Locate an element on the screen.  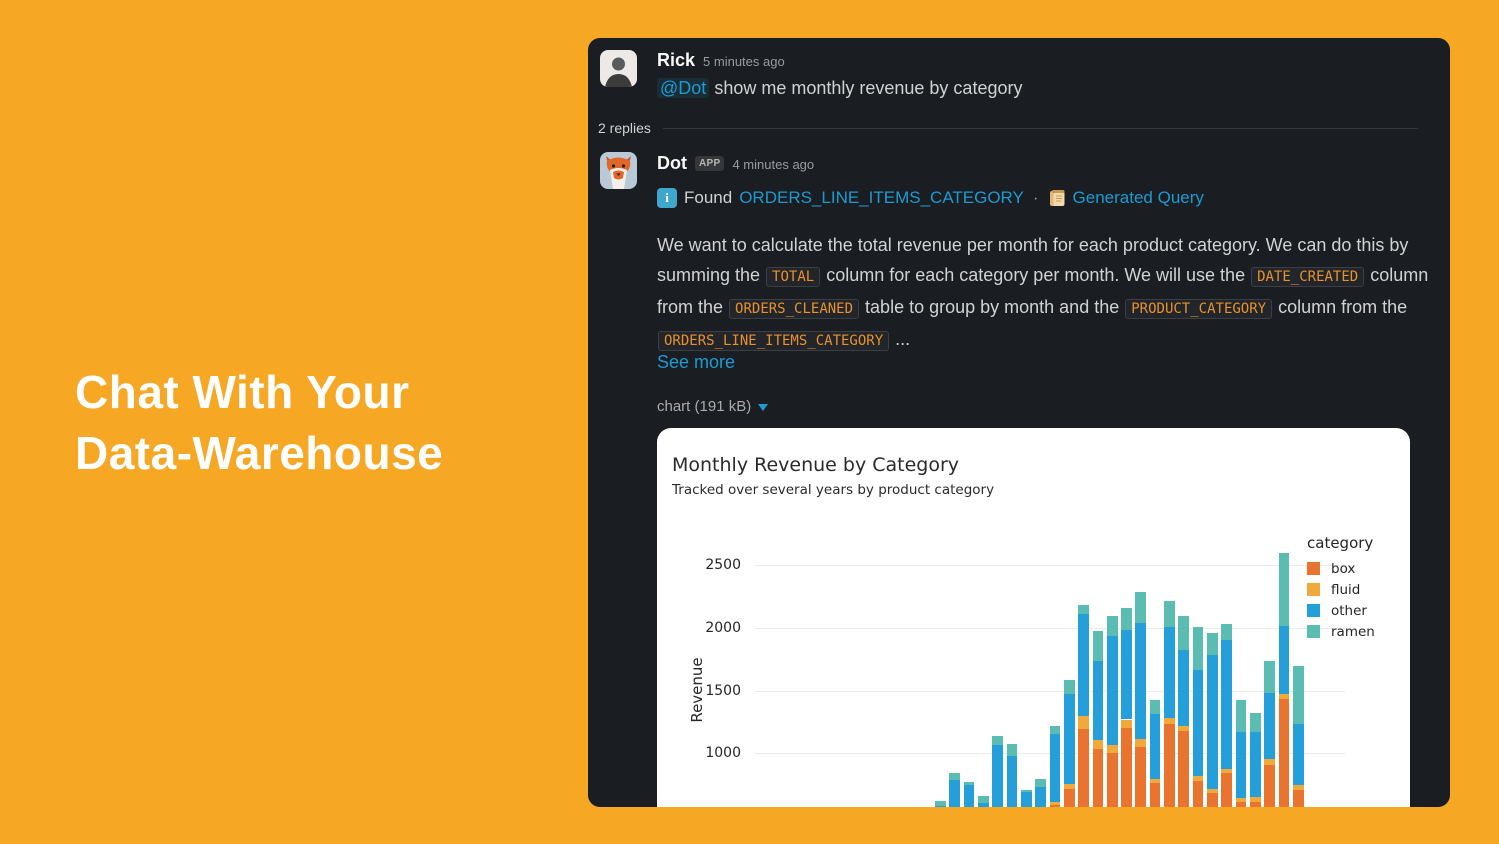
bot-name: Dot is located at coordinates (672, 163).